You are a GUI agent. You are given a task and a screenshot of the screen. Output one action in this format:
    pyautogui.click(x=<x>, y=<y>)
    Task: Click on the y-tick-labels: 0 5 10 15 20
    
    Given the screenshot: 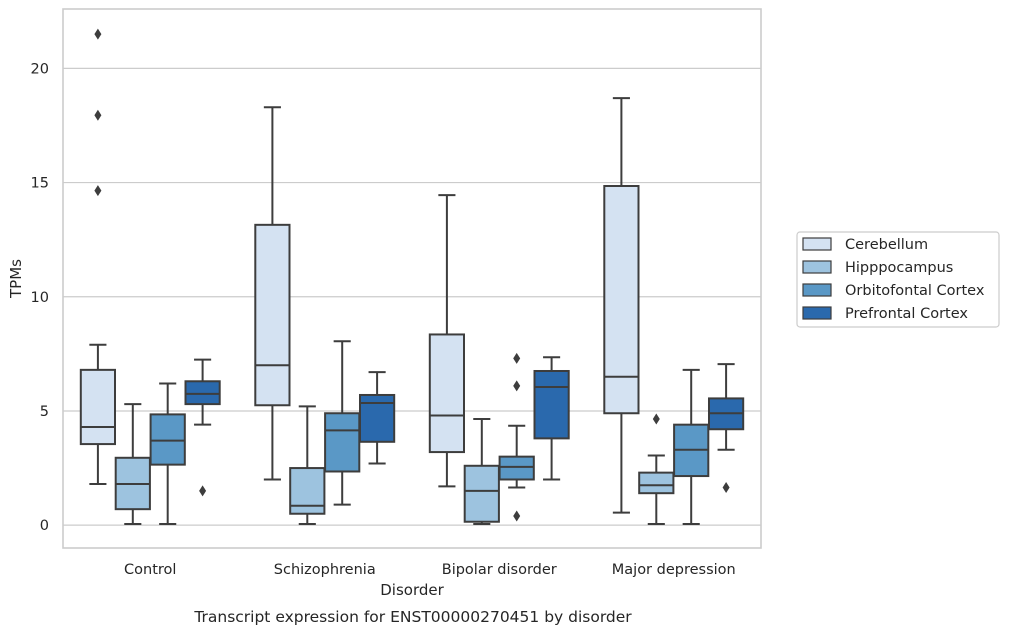 What is the action you would take?
    pyautogui.click(x=40, y=297)
    